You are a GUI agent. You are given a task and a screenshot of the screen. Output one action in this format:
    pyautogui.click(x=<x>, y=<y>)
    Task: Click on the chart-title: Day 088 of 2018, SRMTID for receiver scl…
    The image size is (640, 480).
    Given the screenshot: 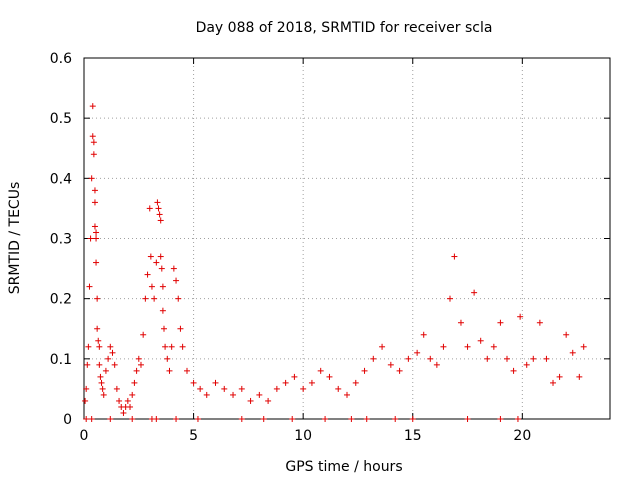 What is the action you would take?
    pyautogui.click(x=344, y=28)
    